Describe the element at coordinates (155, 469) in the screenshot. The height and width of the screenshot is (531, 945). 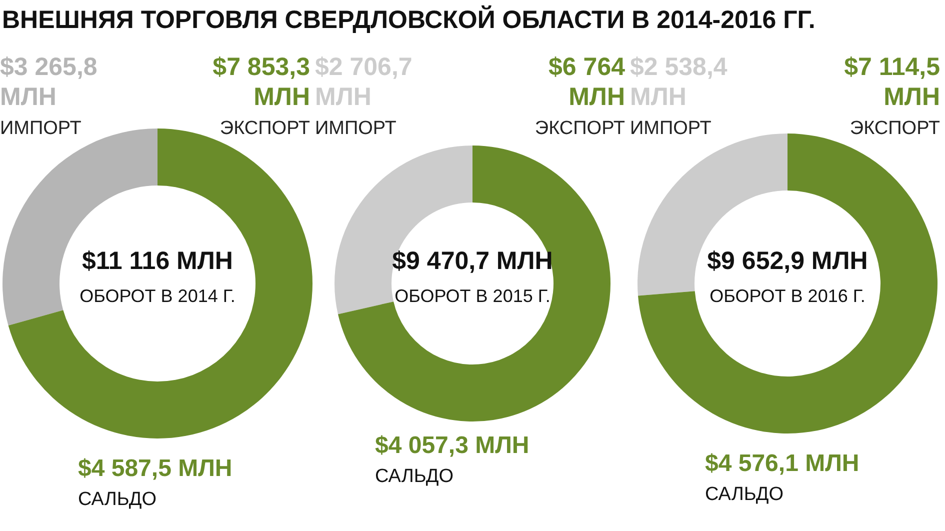
I see `text: $4 587,5 МЛН` at that location.